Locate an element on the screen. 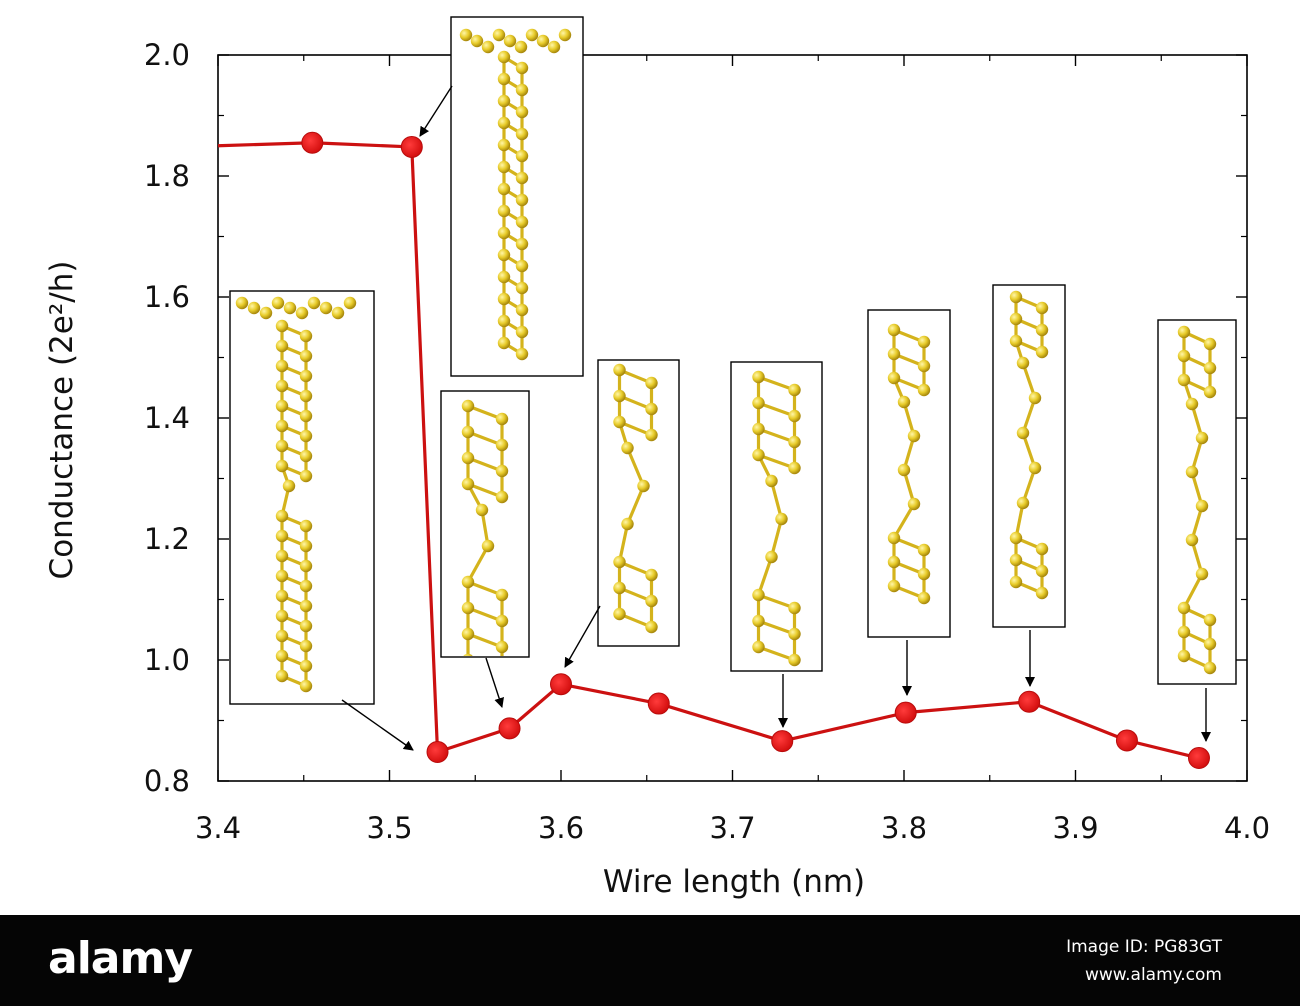 Image resolution: width=1300 pixels, height=1006 pixels. y-tick-label: 1.0 is located at coordinates (167, 660).